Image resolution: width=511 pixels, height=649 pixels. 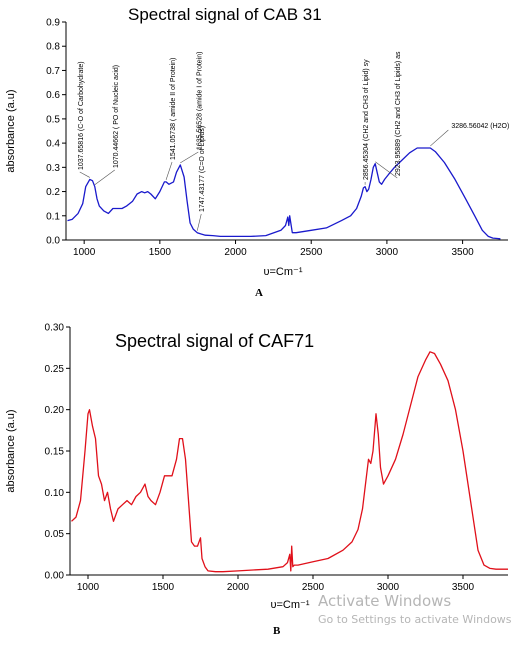 I want to click on peak-annotation: 2856.45304 (CH2 and CH3 of Lipid) sy, so click(x=366, y=119).